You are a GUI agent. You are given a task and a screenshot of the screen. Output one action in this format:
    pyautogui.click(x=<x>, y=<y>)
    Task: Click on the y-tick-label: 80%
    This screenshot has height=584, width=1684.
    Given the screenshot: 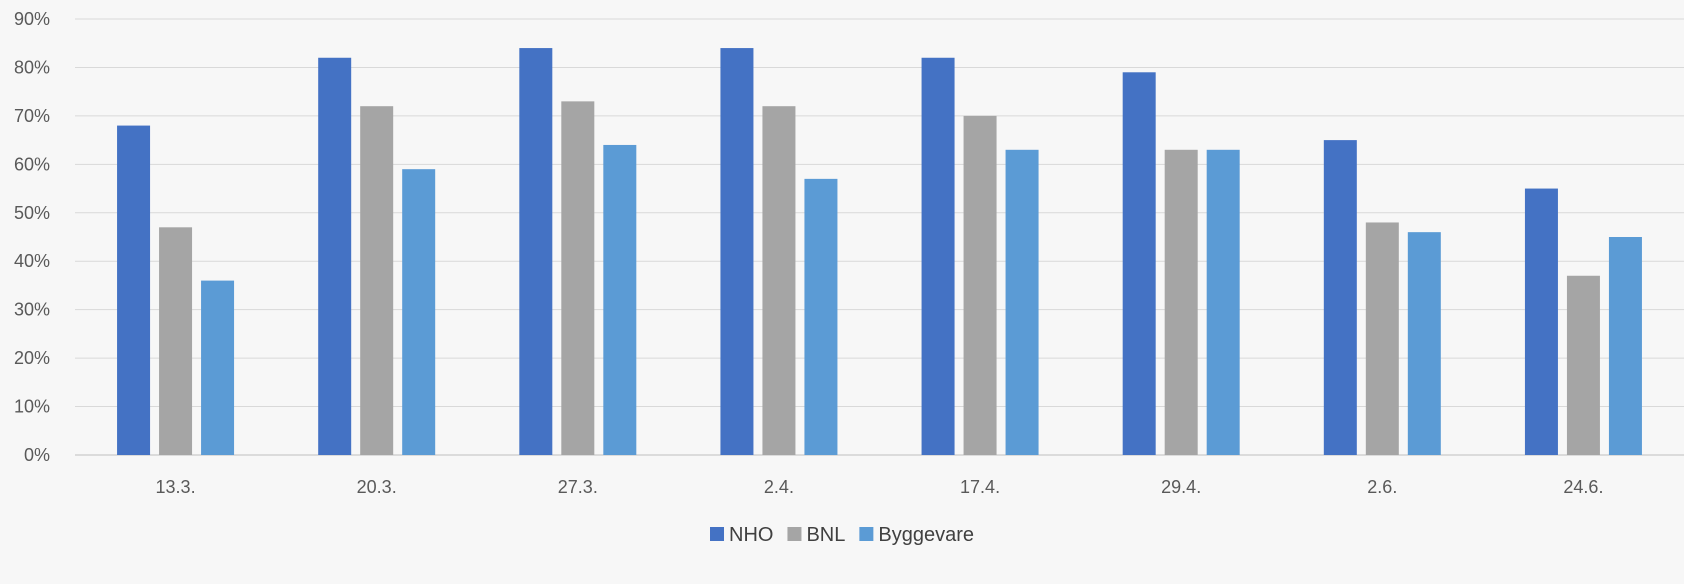 What is the action you would take?
    pyautogui.click(x=32, y=67)
    